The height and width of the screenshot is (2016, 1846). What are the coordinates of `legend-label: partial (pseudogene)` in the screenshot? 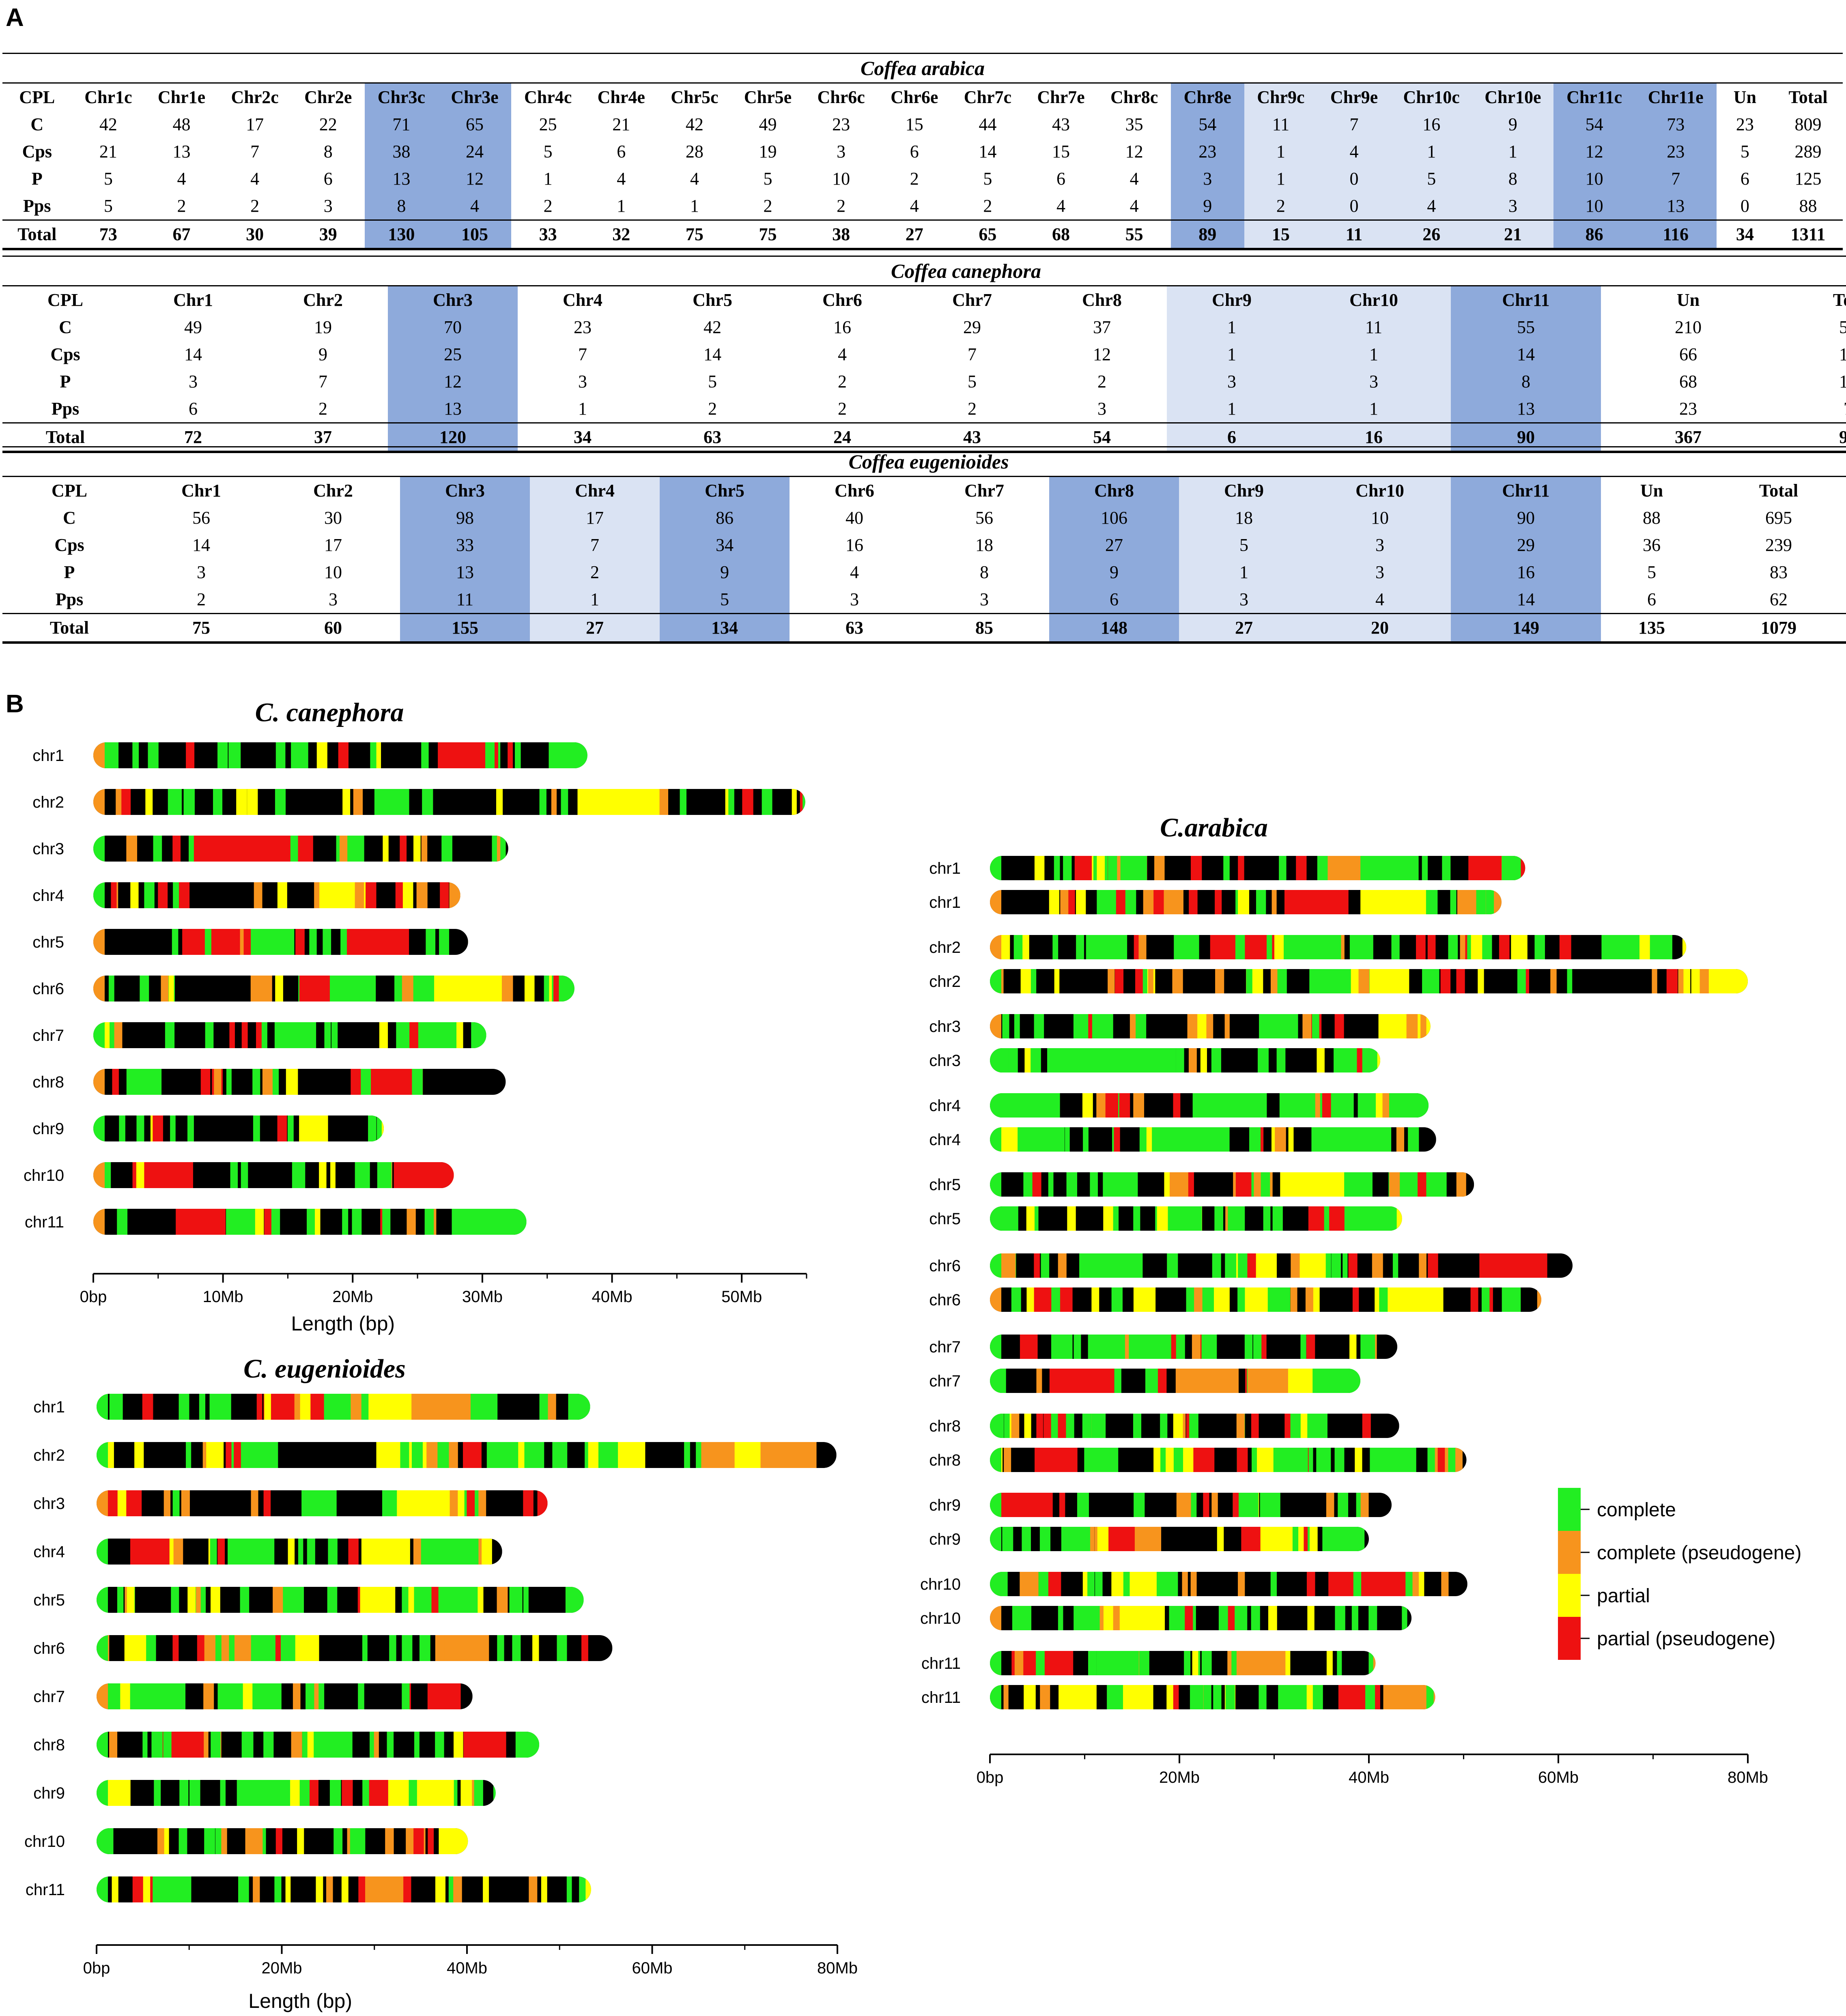 It's located at (1686, 1639).